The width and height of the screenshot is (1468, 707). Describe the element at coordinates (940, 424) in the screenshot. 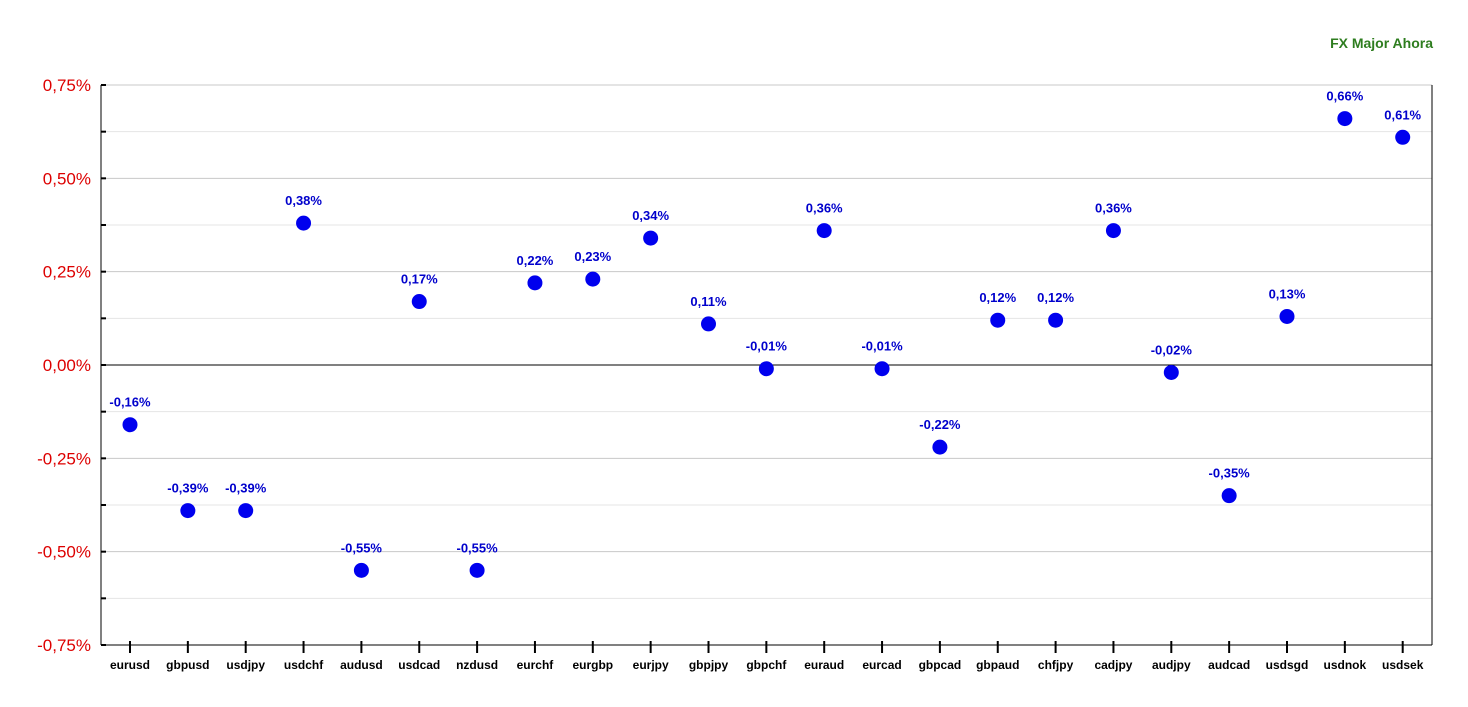

I see `data-label: -0,22%` at that location.